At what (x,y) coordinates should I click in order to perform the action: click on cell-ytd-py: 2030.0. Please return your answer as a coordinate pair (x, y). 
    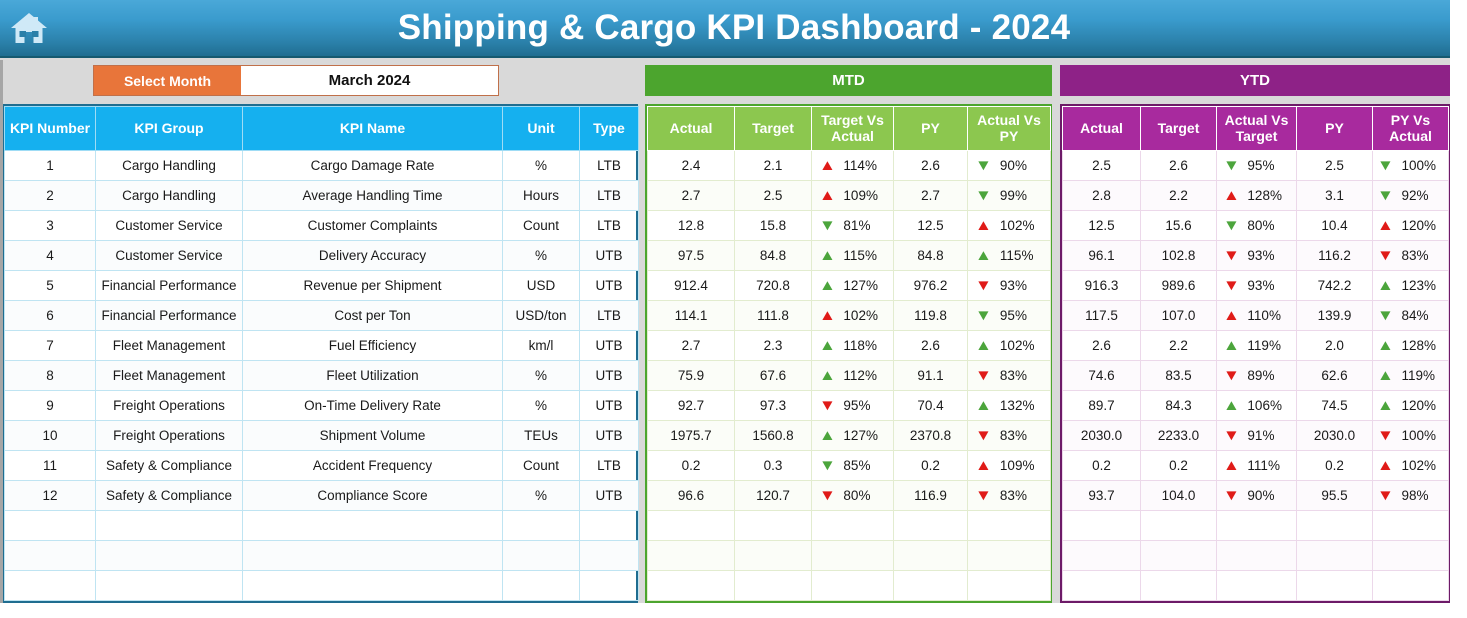
    Looking at the image, I should click on (1334, 435).